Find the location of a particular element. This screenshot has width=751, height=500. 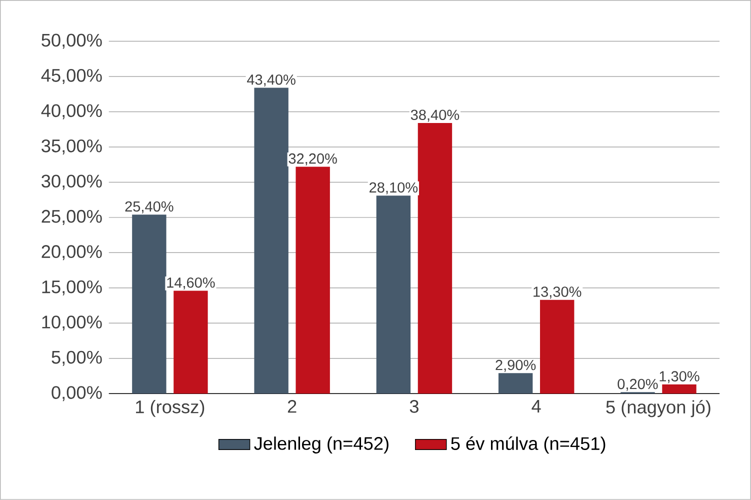

data-label: 0,20% is located at coordinates (638, 384).